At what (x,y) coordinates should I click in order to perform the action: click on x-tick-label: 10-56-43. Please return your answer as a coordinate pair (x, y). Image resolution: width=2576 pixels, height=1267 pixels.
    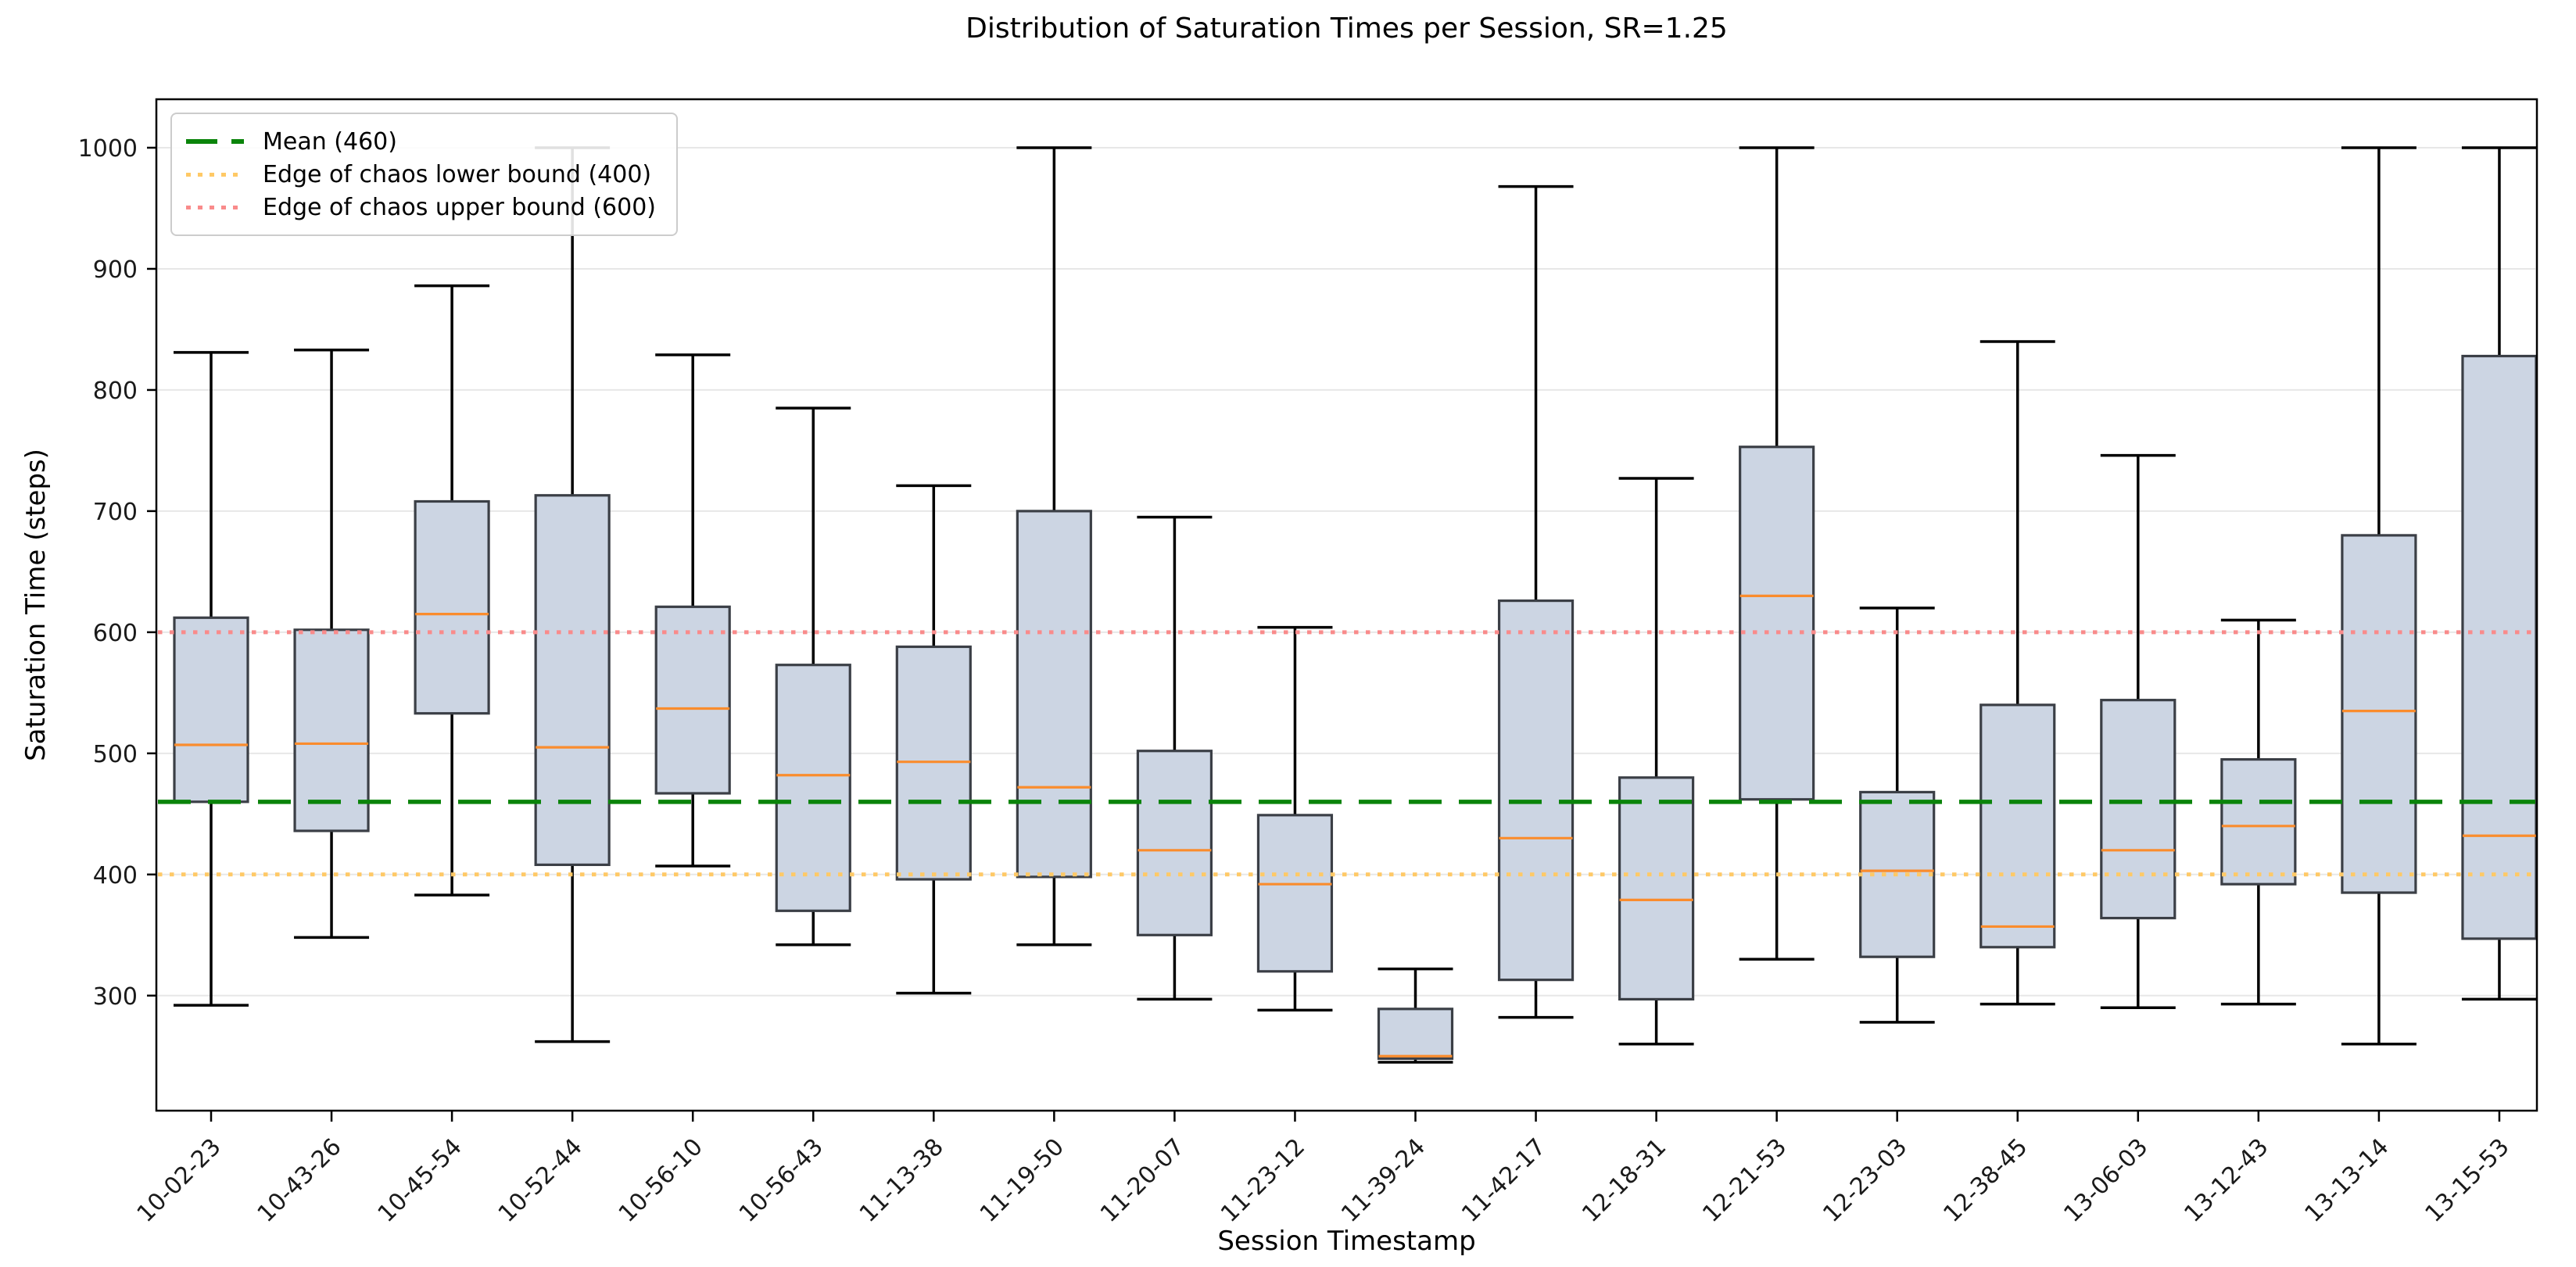
    Looking at the image, I should click on (781, 1180).